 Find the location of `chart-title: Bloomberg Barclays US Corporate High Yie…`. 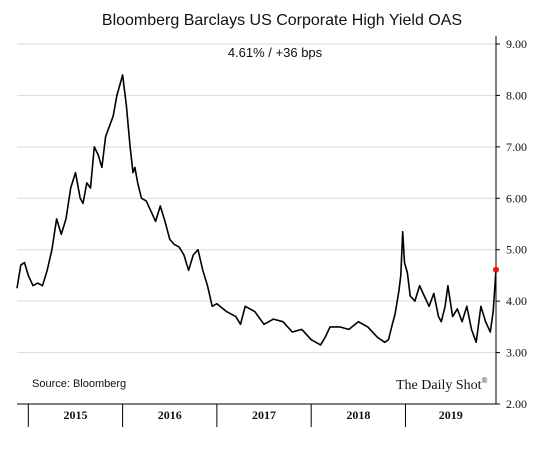

chart-title: Bloomberg Barclays US Corporate High Yie… is located at coordinates (282, 20).